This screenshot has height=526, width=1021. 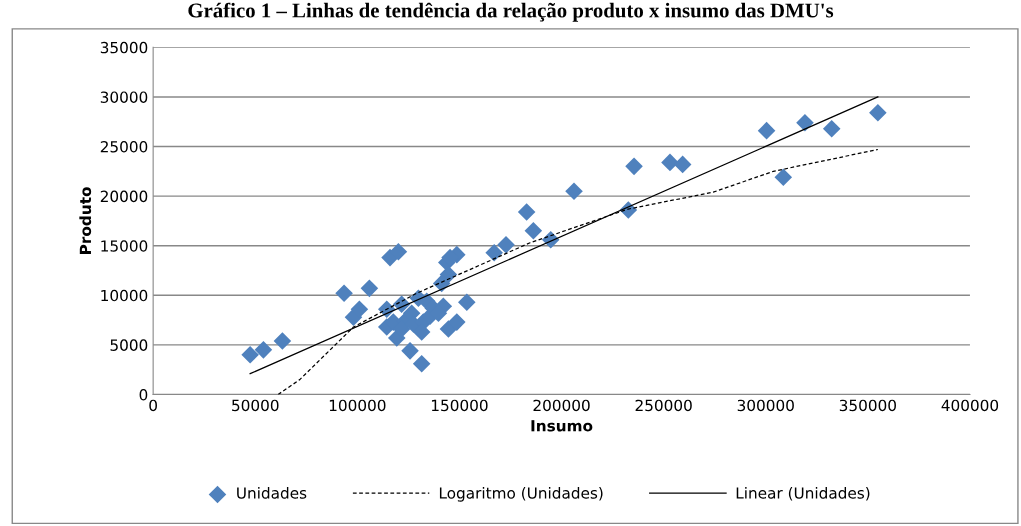 What do you see at coordinates (124, 246) in the screenshot?
I see `y-tick-label: 15000` at bounding box center [124, 246].